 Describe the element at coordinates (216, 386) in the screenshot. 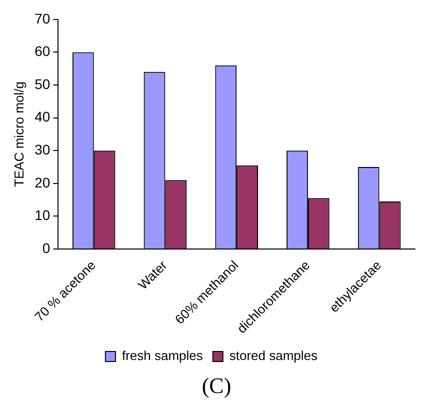

I see `text: (C)` at that location.